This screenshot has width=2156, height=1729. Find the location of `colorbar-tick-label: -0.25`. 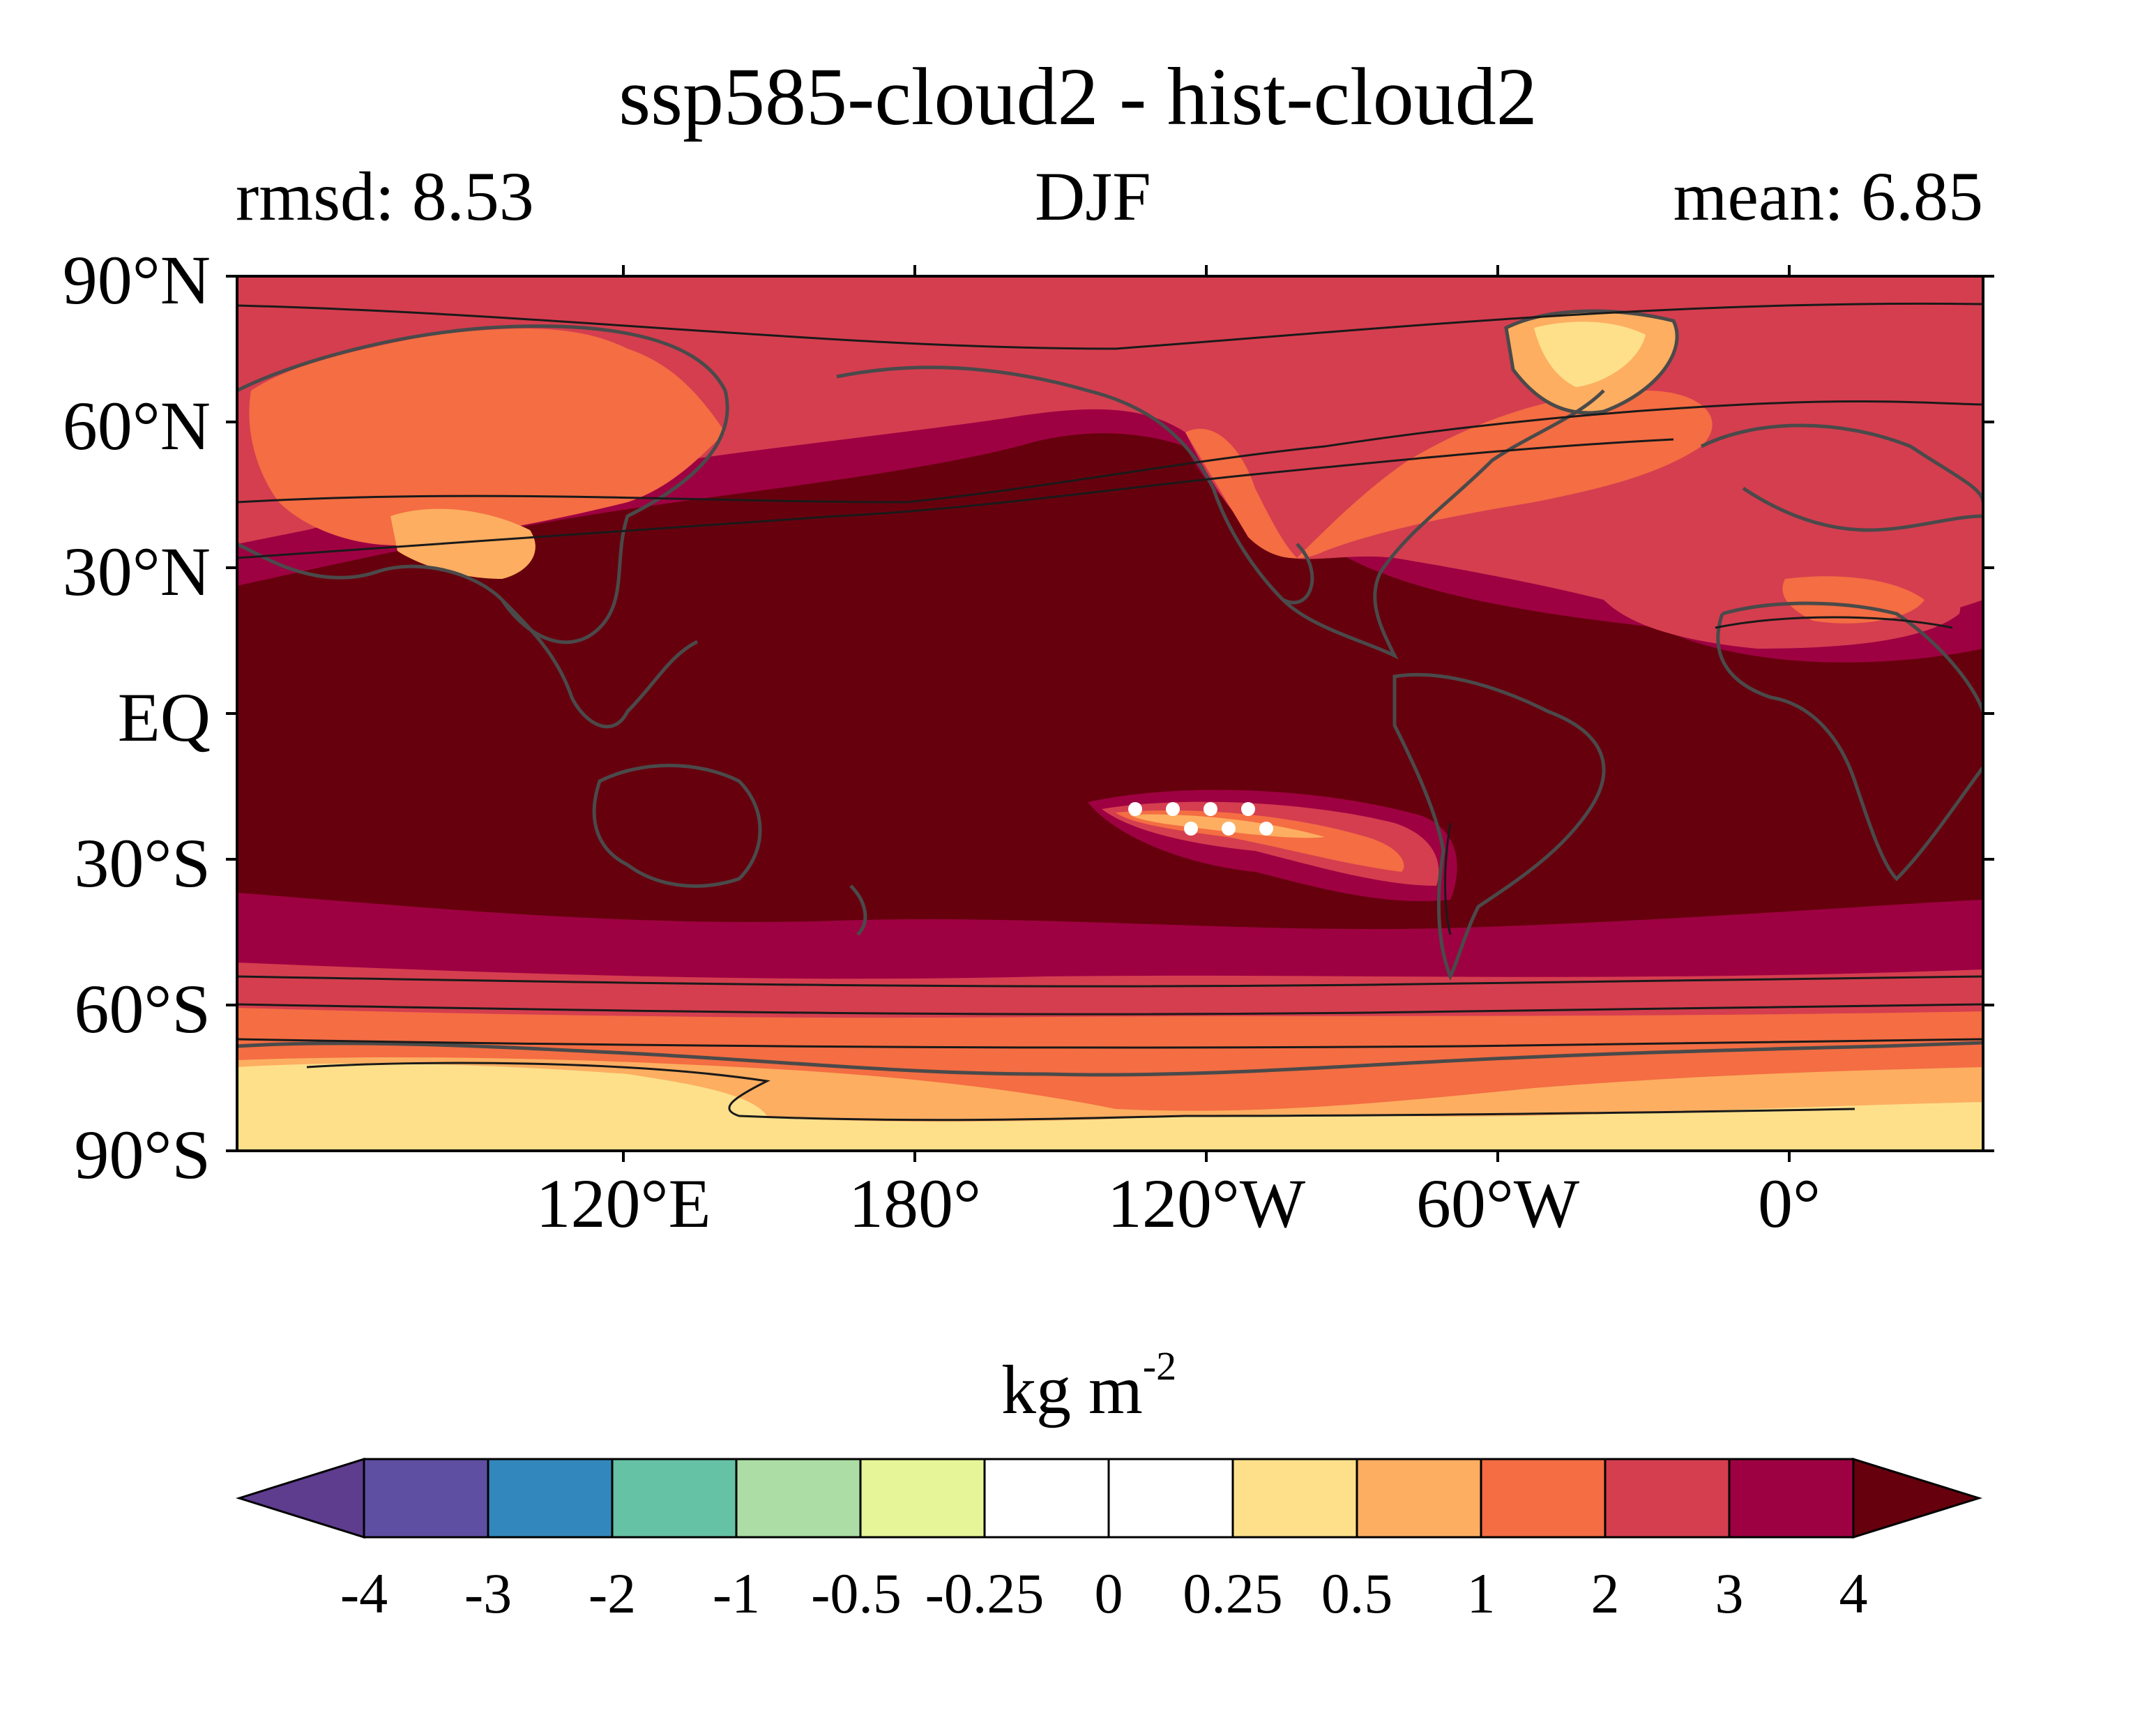

colorbar-tick-label: -0.25 is located at coordinates (985, 1593).